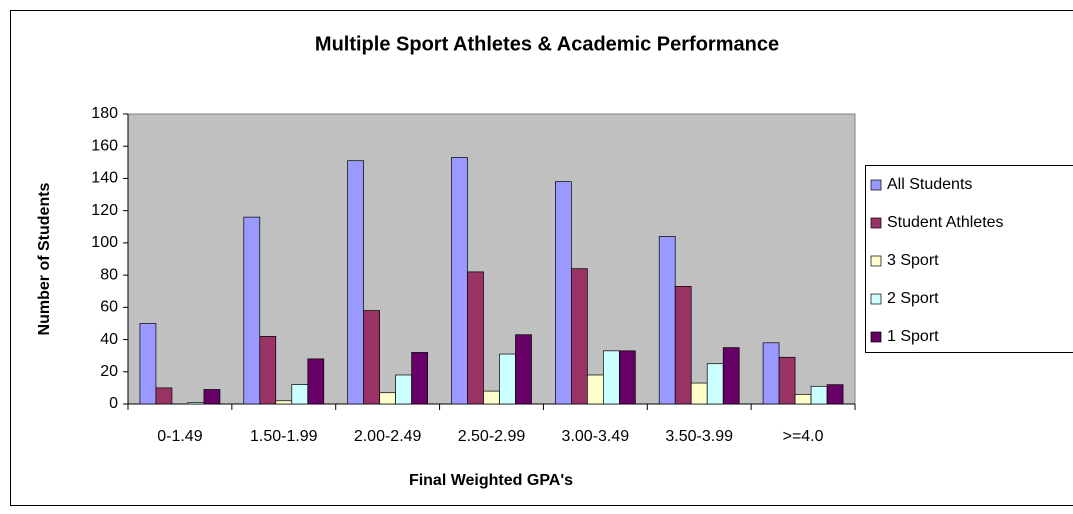 The height and width of the screenshot is (514, 1073). I want to click on y-tick-label: 0, so click(113, 403).